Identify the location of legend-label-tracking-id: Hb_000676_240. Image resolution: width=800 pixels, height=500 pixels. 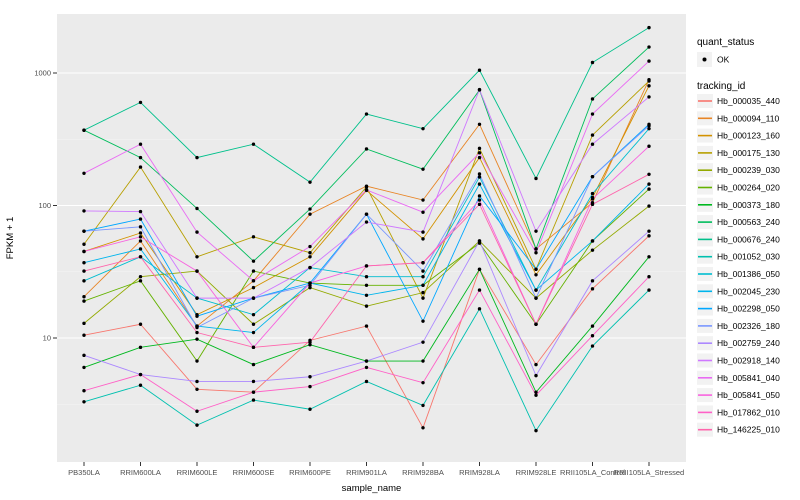
(748, 239).